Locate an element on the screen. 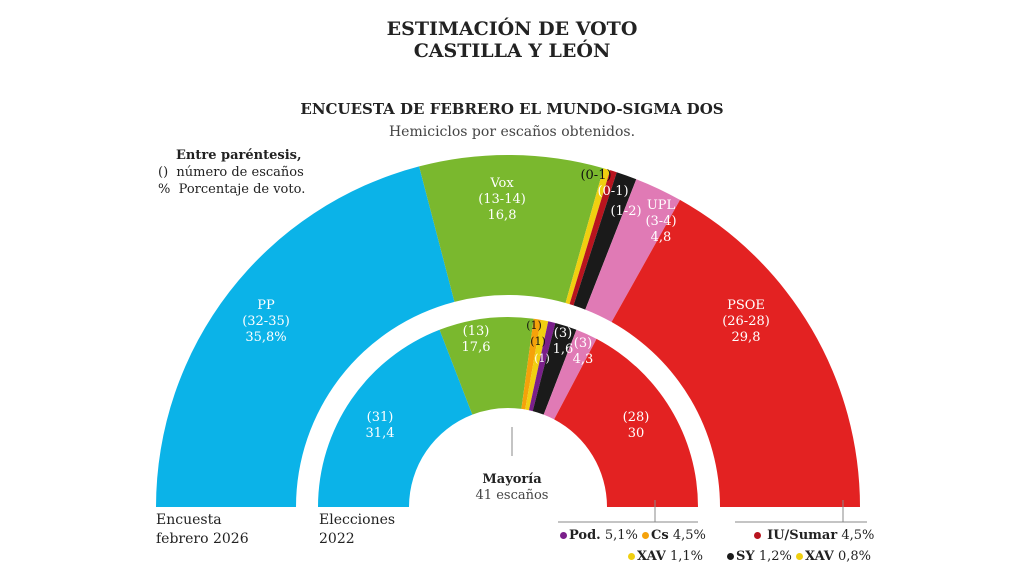 The width and height of the screenshot is (1024, 587). label-vox-2022: (13) 17,6 is located at coordinates (476, 339).